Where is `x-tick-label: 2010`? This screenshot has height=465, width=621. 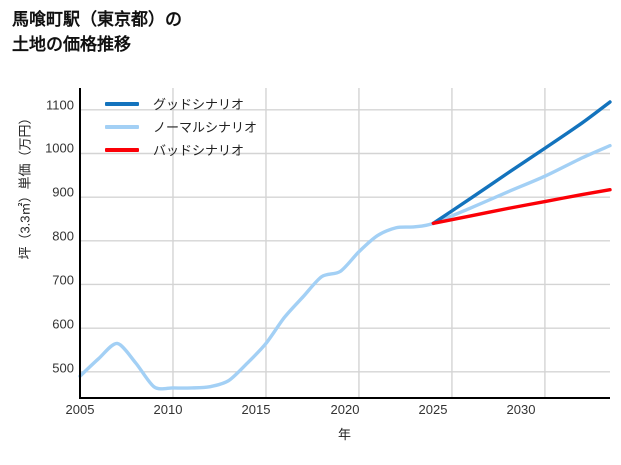 x-tick-label: 2010 is located at coordinates (168, 409).